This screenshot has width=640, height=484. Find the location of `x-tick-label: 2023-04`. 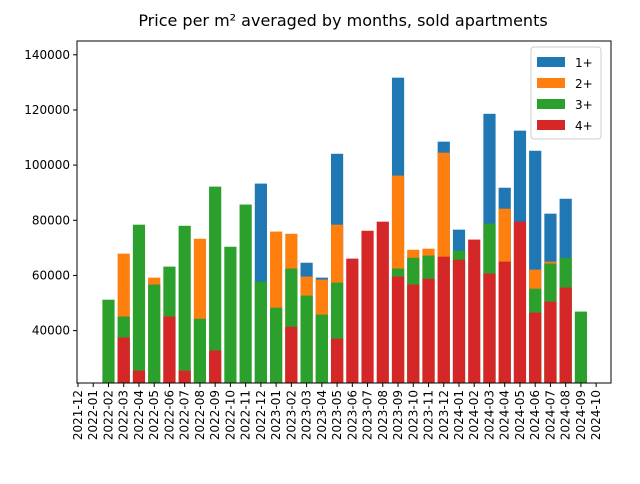

x-tick-label: 2023-04 is located at coordinates (322, 415).